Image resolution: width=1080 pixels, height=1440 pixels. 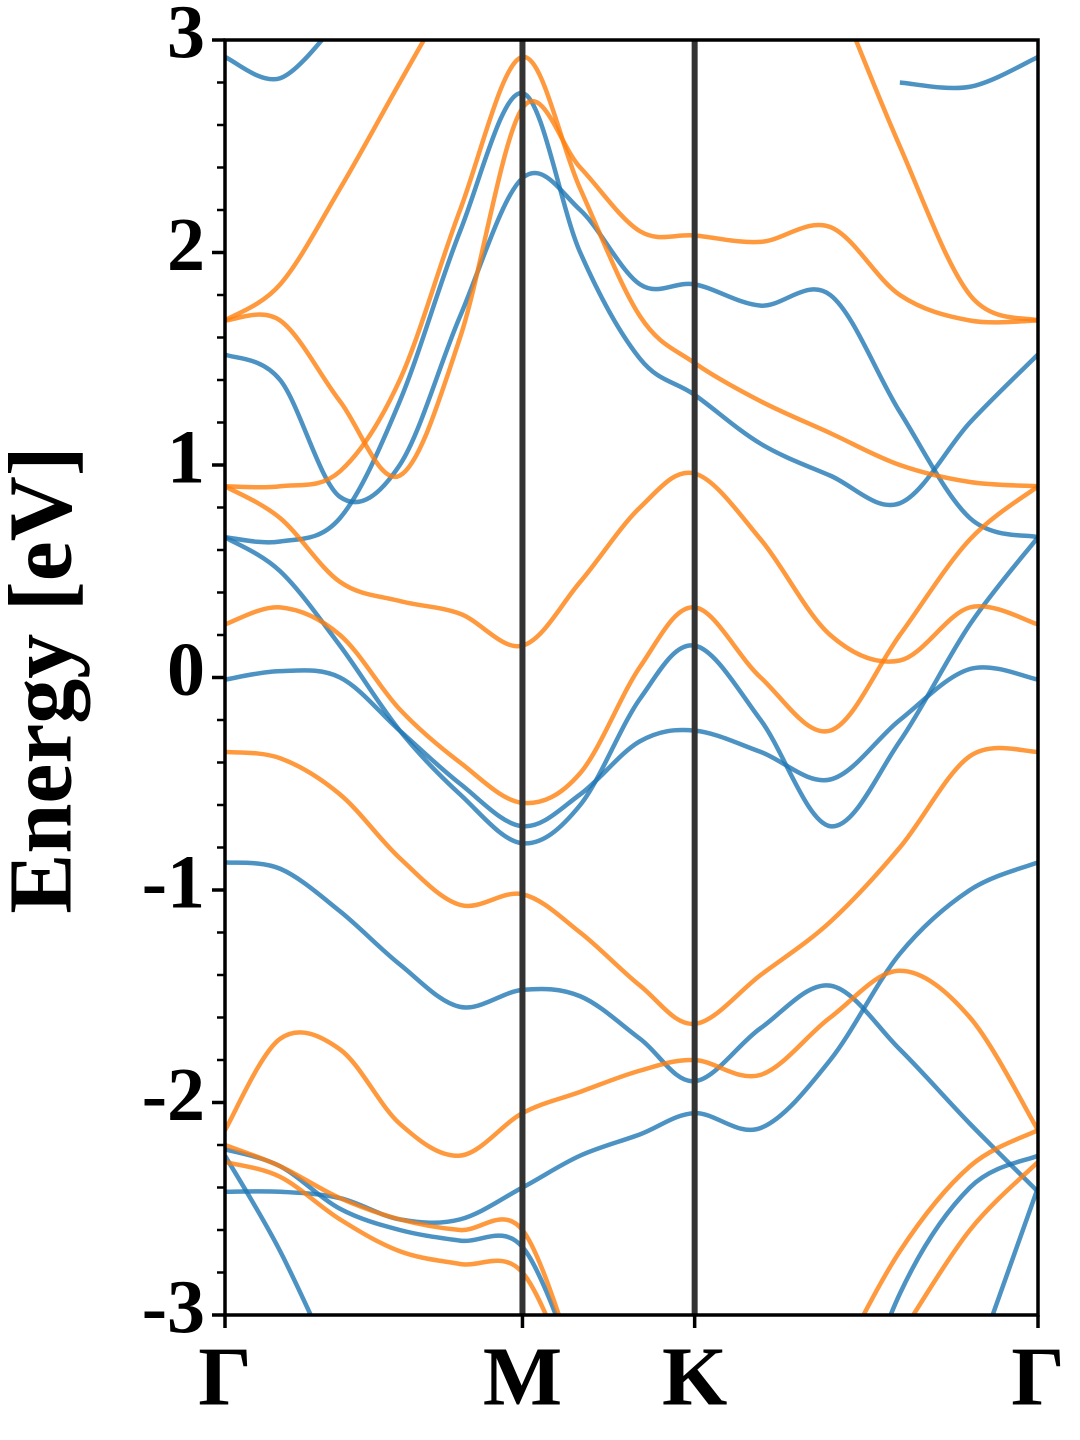 What do you see at coordinates (694, 1376) in the screenshot?
I see `x-tick-label: K` at bounding box center [694, 1376].